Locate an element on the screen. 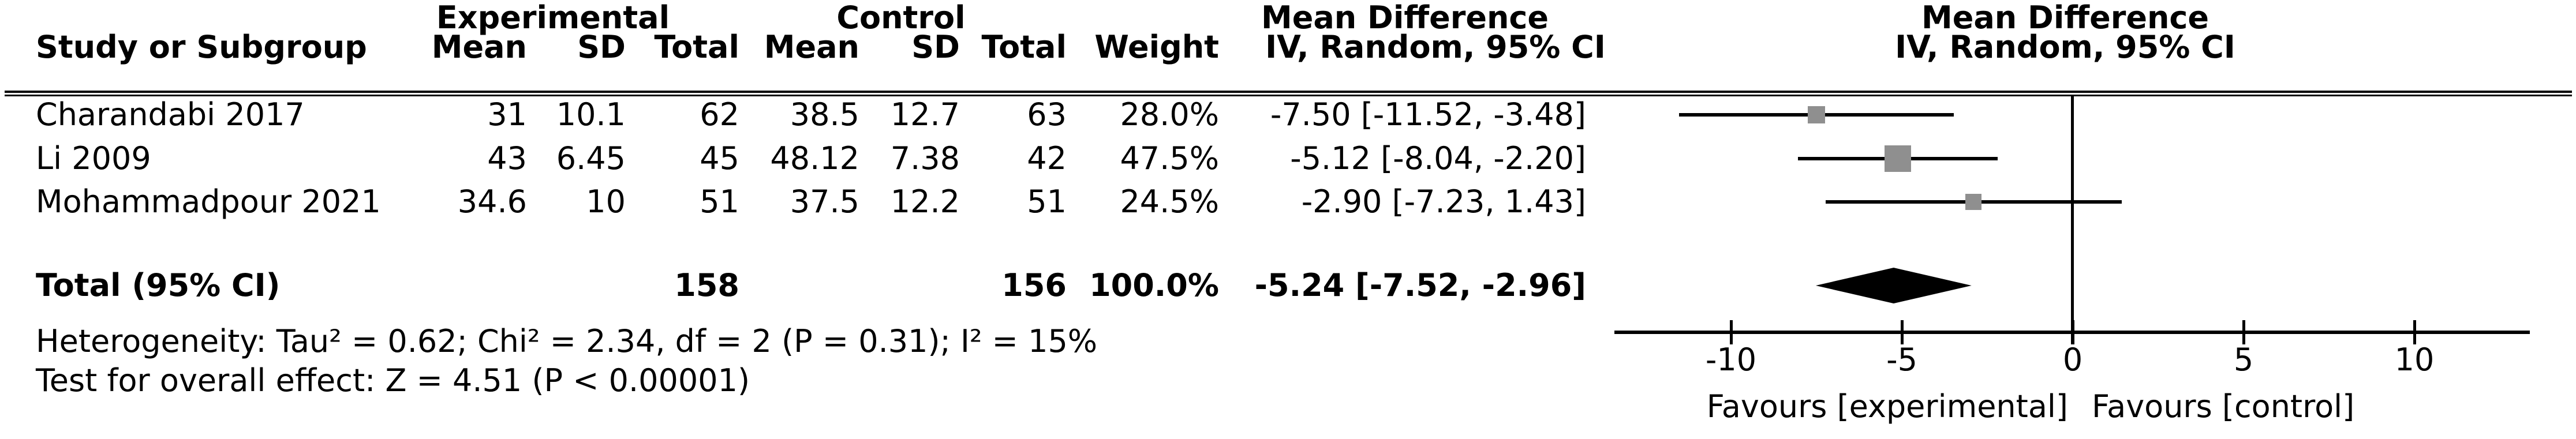 This screenshot has width=2576, height=439. column-header-exp-sd: SD is located at coordinates (601, 47).